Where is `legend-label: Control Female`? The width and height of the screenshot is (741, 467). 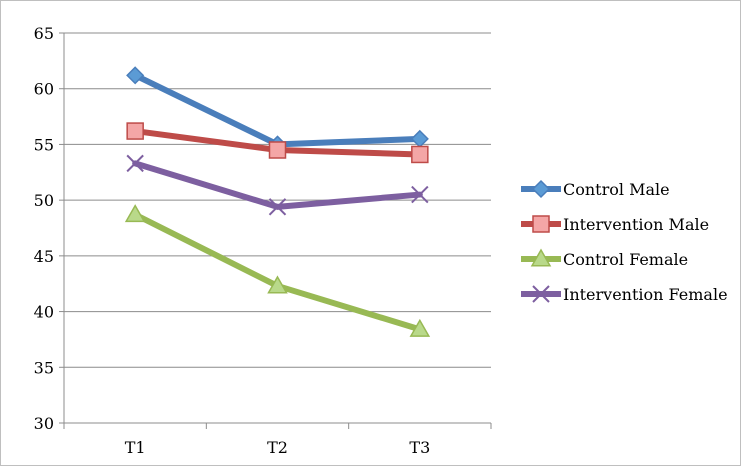 legend-label: Control Female is located at coordinates (625, 259).